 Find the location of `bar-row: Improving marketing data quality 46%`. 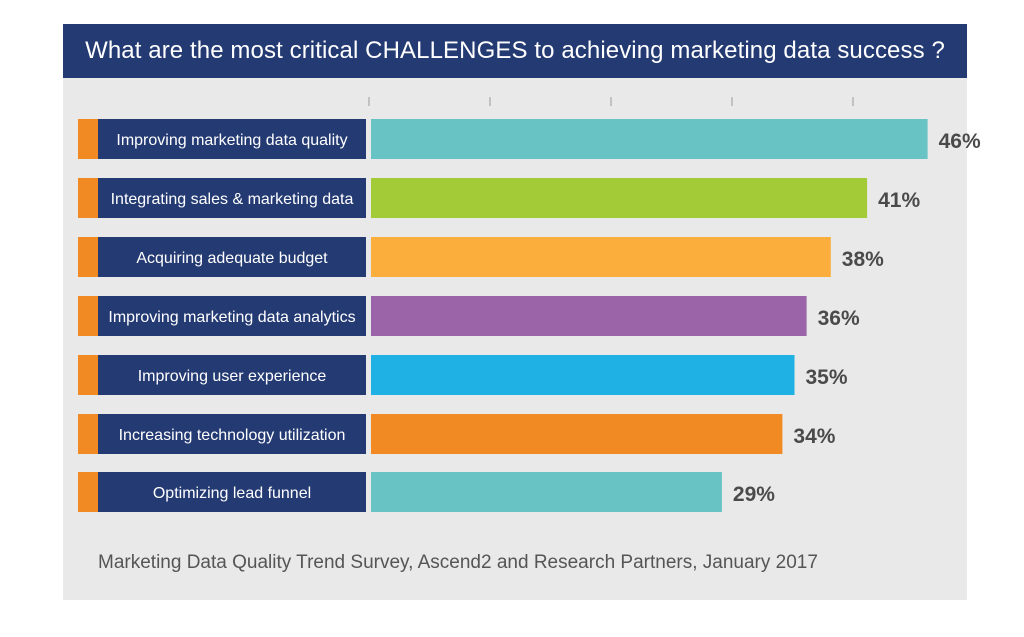

bar-row: Improving marketing data quality 46% is located at coordinates (529, 139).